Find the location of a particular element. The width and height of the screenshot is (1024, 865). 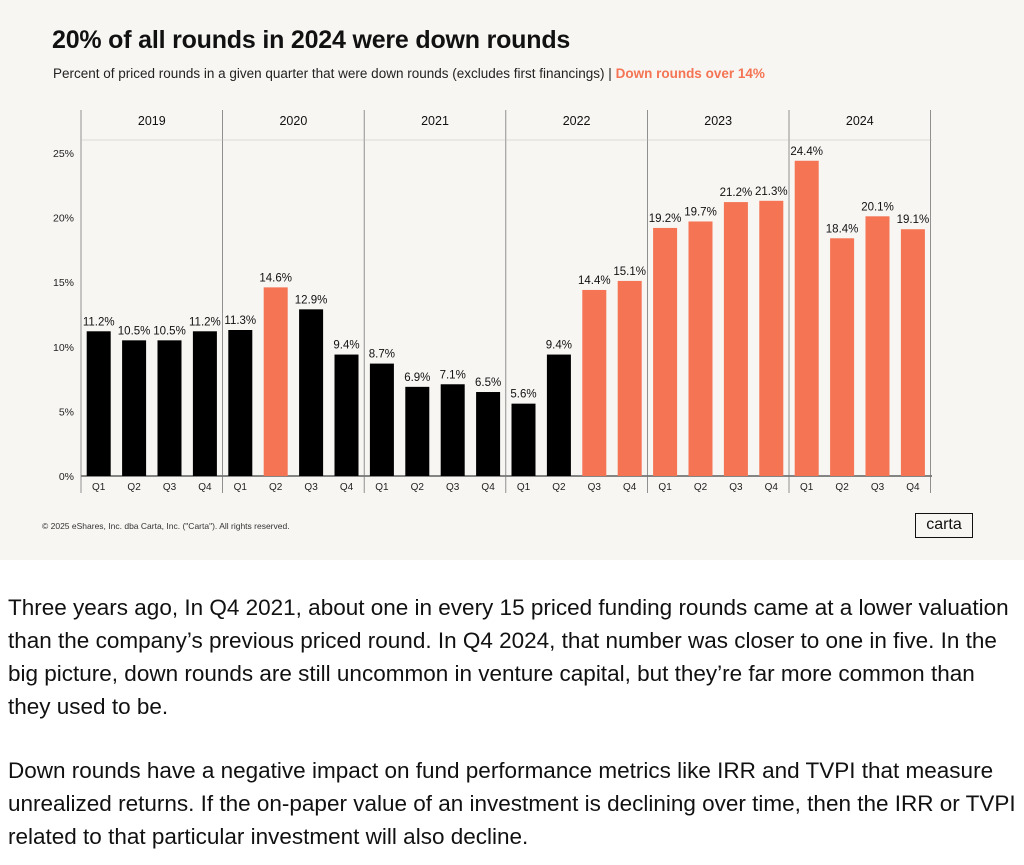

bar-value-label: 19.7% is located at coordinates (700, 212).